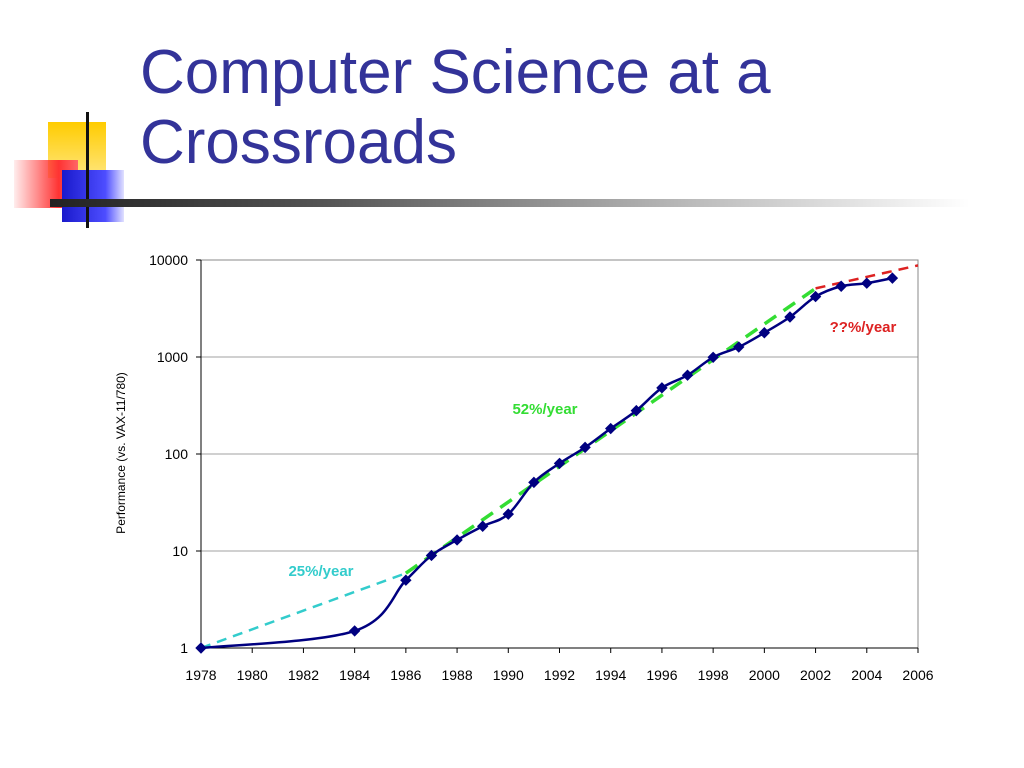 The width and height of the screenshot is (1024, 768). I want to click on x-tick-label: 1980, so click(252, 675).